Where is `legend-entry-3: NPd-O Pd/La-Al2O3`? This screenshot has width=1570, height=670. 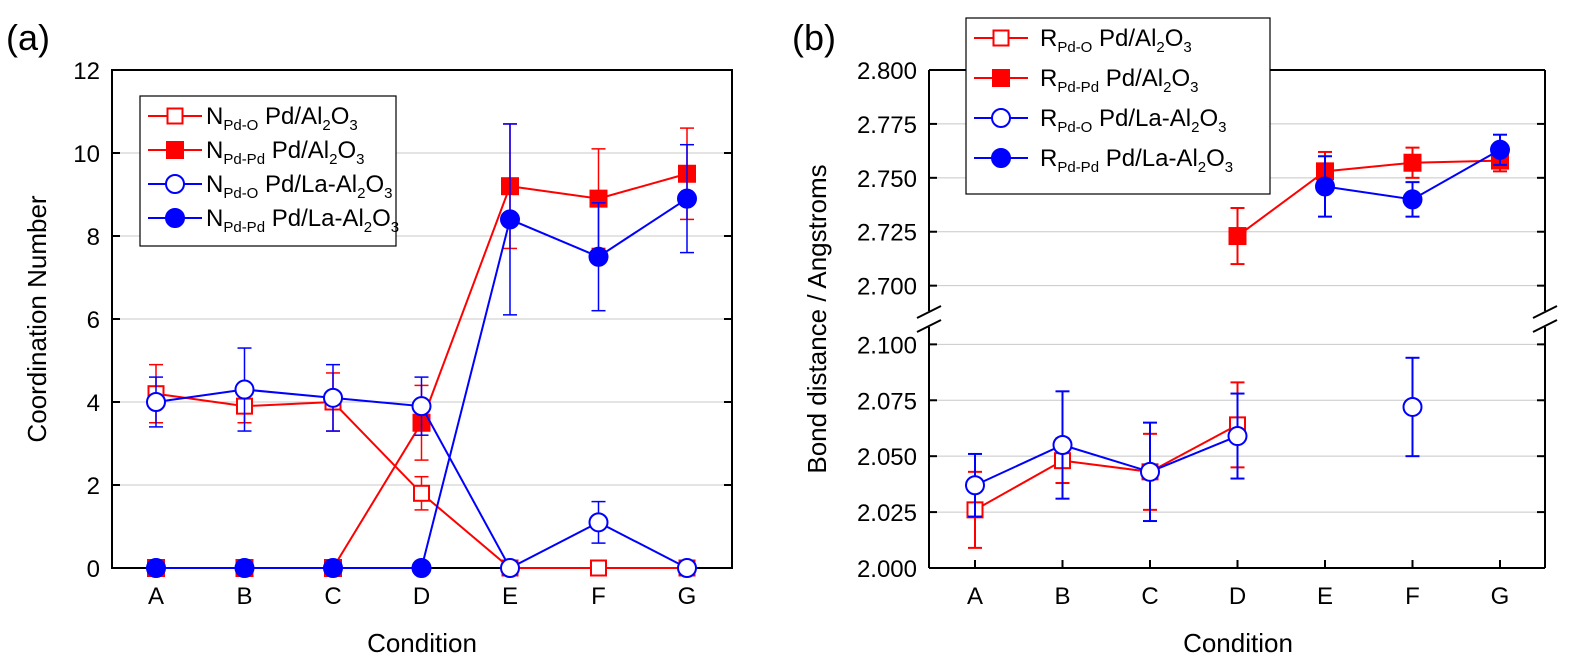 legend-entry-3: NPd-O Pd/La-Al2O3 is located at coordinates (299, 186).